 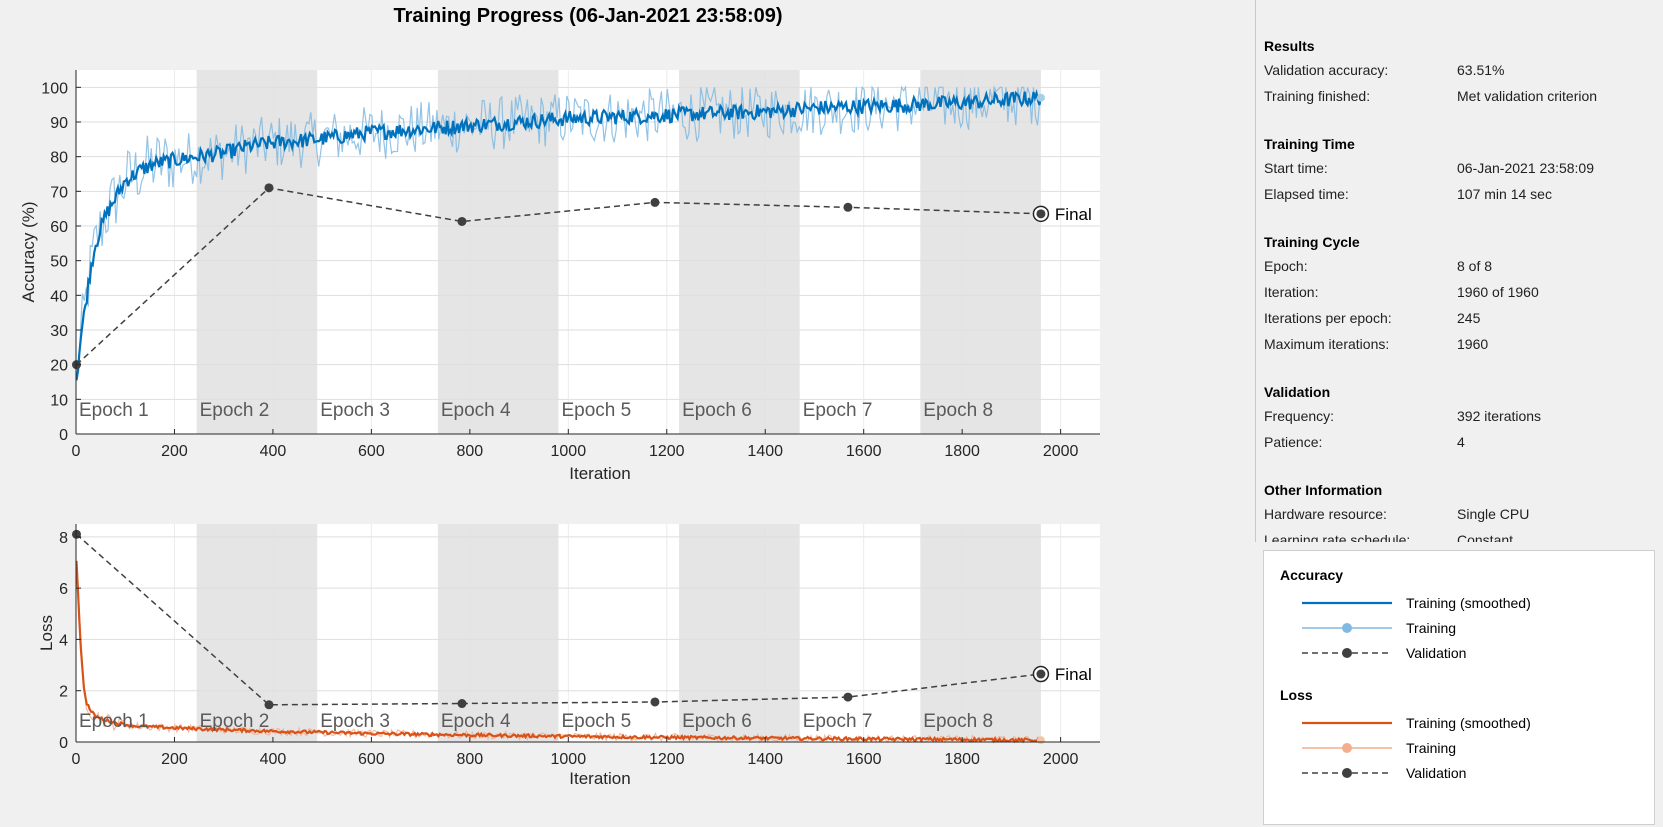 I want to click on epoch-label: Epoch 5, so click(x=596, y=410).